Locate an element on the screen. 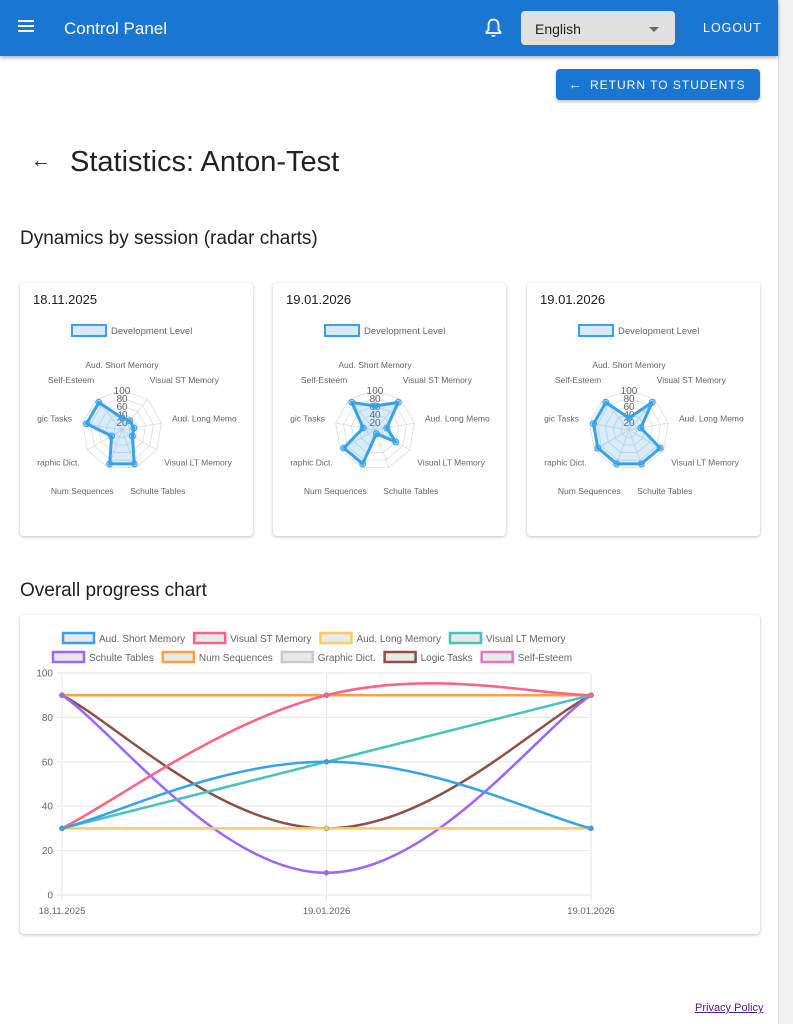 The image size is (793, 1024). radar-tick-label: 100 is located at coordinates (122, 391).